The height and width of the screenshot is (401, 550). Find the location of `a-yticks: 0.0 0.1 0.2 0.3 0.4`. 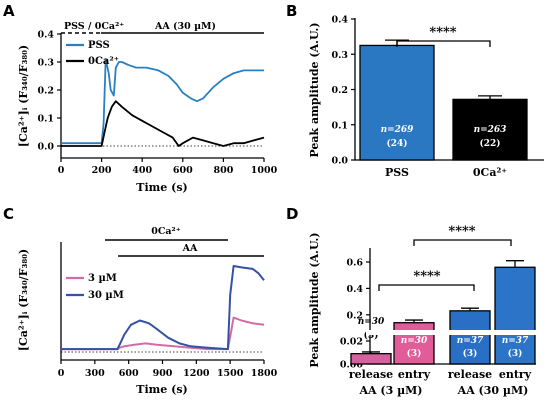

a-yticks: 0.0 0.1 0.2 0.3 0.4 is located at coordinates (49, 91).